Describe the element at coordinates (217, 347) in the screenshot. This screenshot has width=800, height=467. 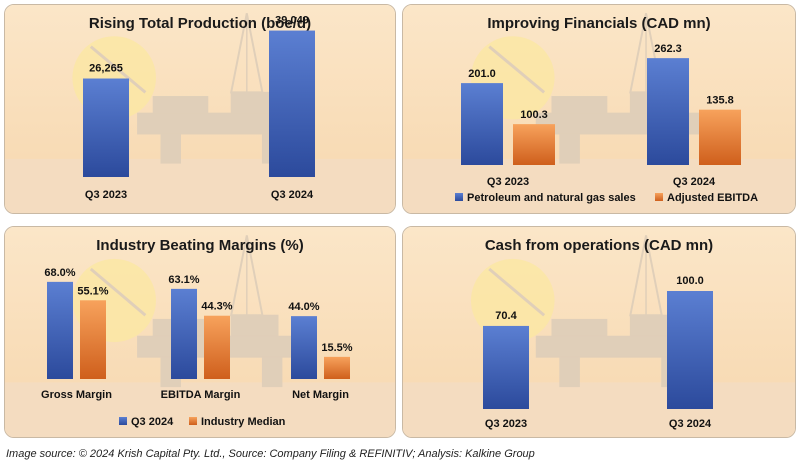
I see `bar-industry-median-ebitda-margin` at that location.